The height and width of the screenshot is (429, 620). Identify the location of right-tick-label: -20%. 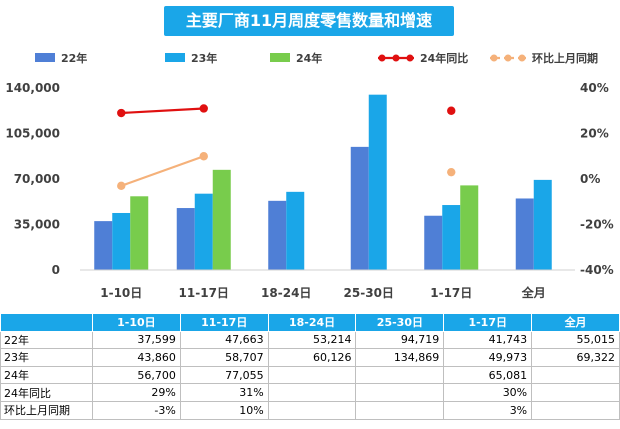
(597, 225).